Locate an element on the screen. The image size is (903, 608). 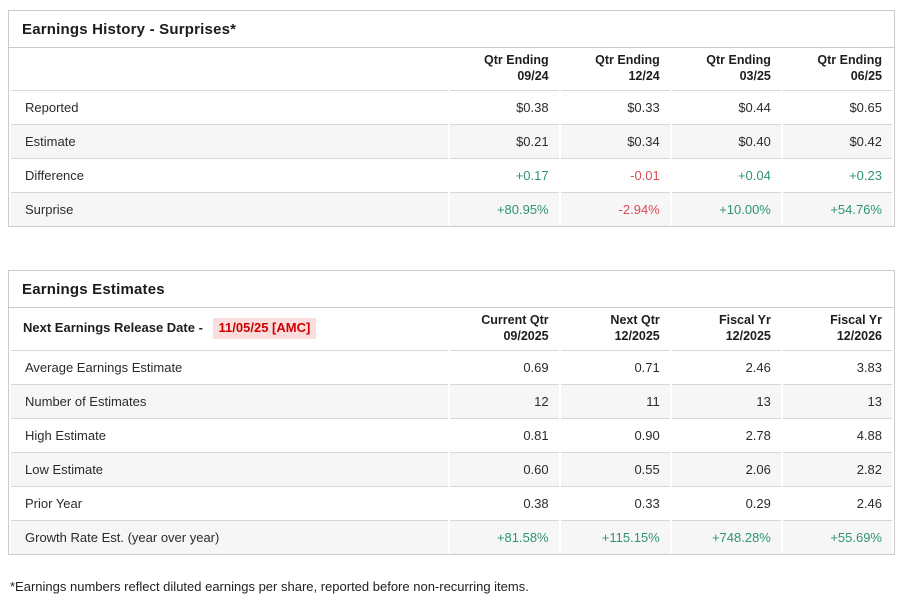
cell-value: 0.69 is located at coordinates (504, 367).